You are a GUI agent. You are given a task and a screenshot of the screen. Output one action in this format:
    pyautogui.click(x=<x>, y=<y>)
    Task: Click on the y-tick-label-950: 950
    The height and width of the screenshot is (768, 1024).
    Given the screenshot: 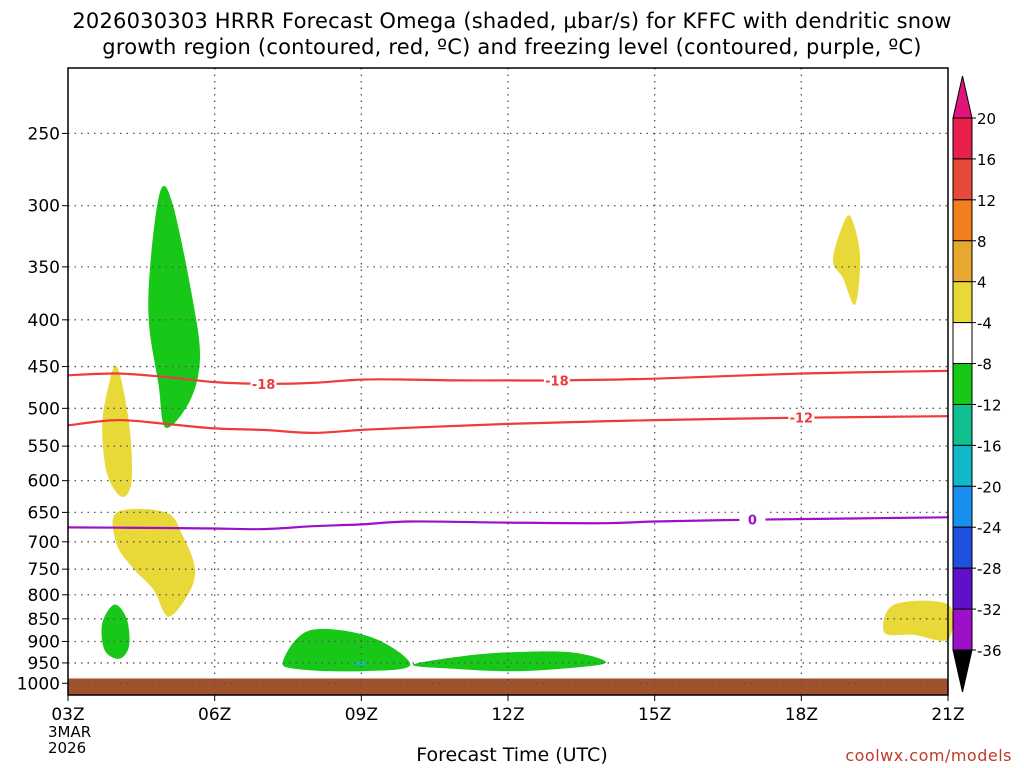 What is the action you would take?
    pyautogui.click(x=44, y=664)
    